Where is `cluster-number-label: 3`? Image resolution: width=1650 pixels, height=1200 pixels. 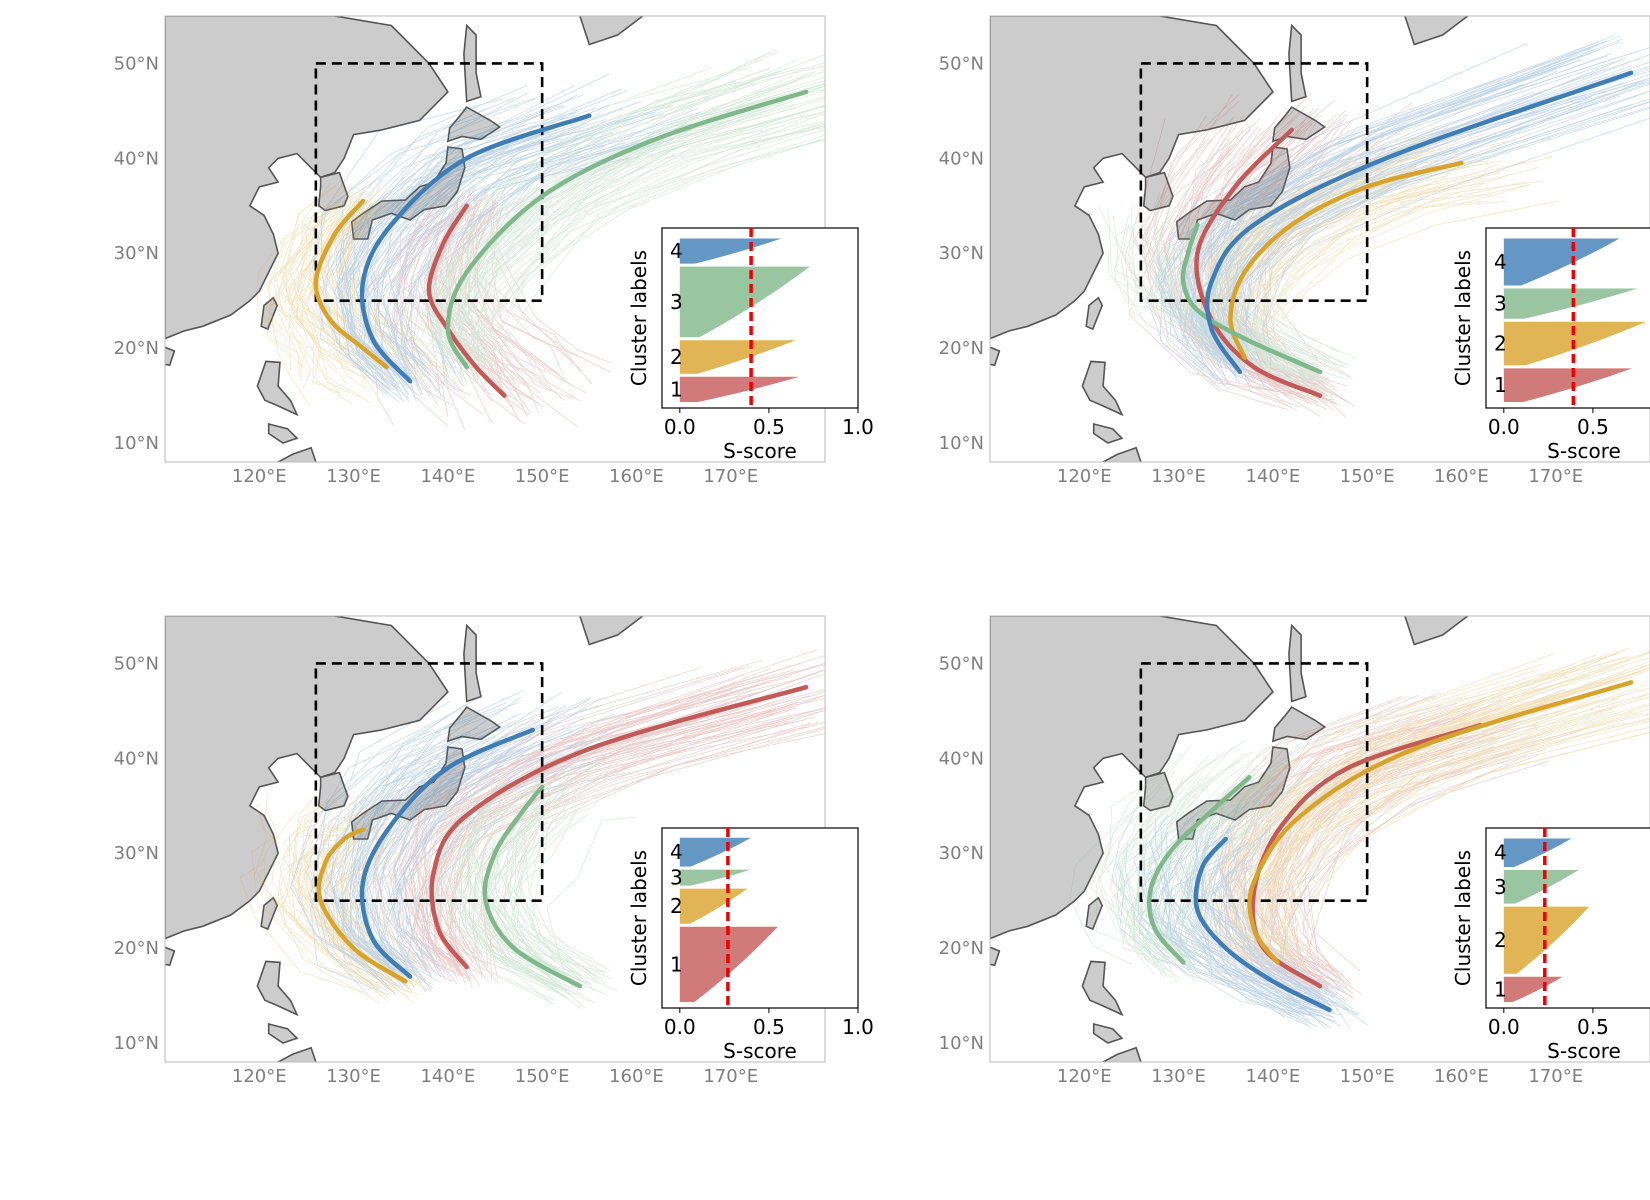 cluster-number-label: 3 is located at coordinates (676, 878).